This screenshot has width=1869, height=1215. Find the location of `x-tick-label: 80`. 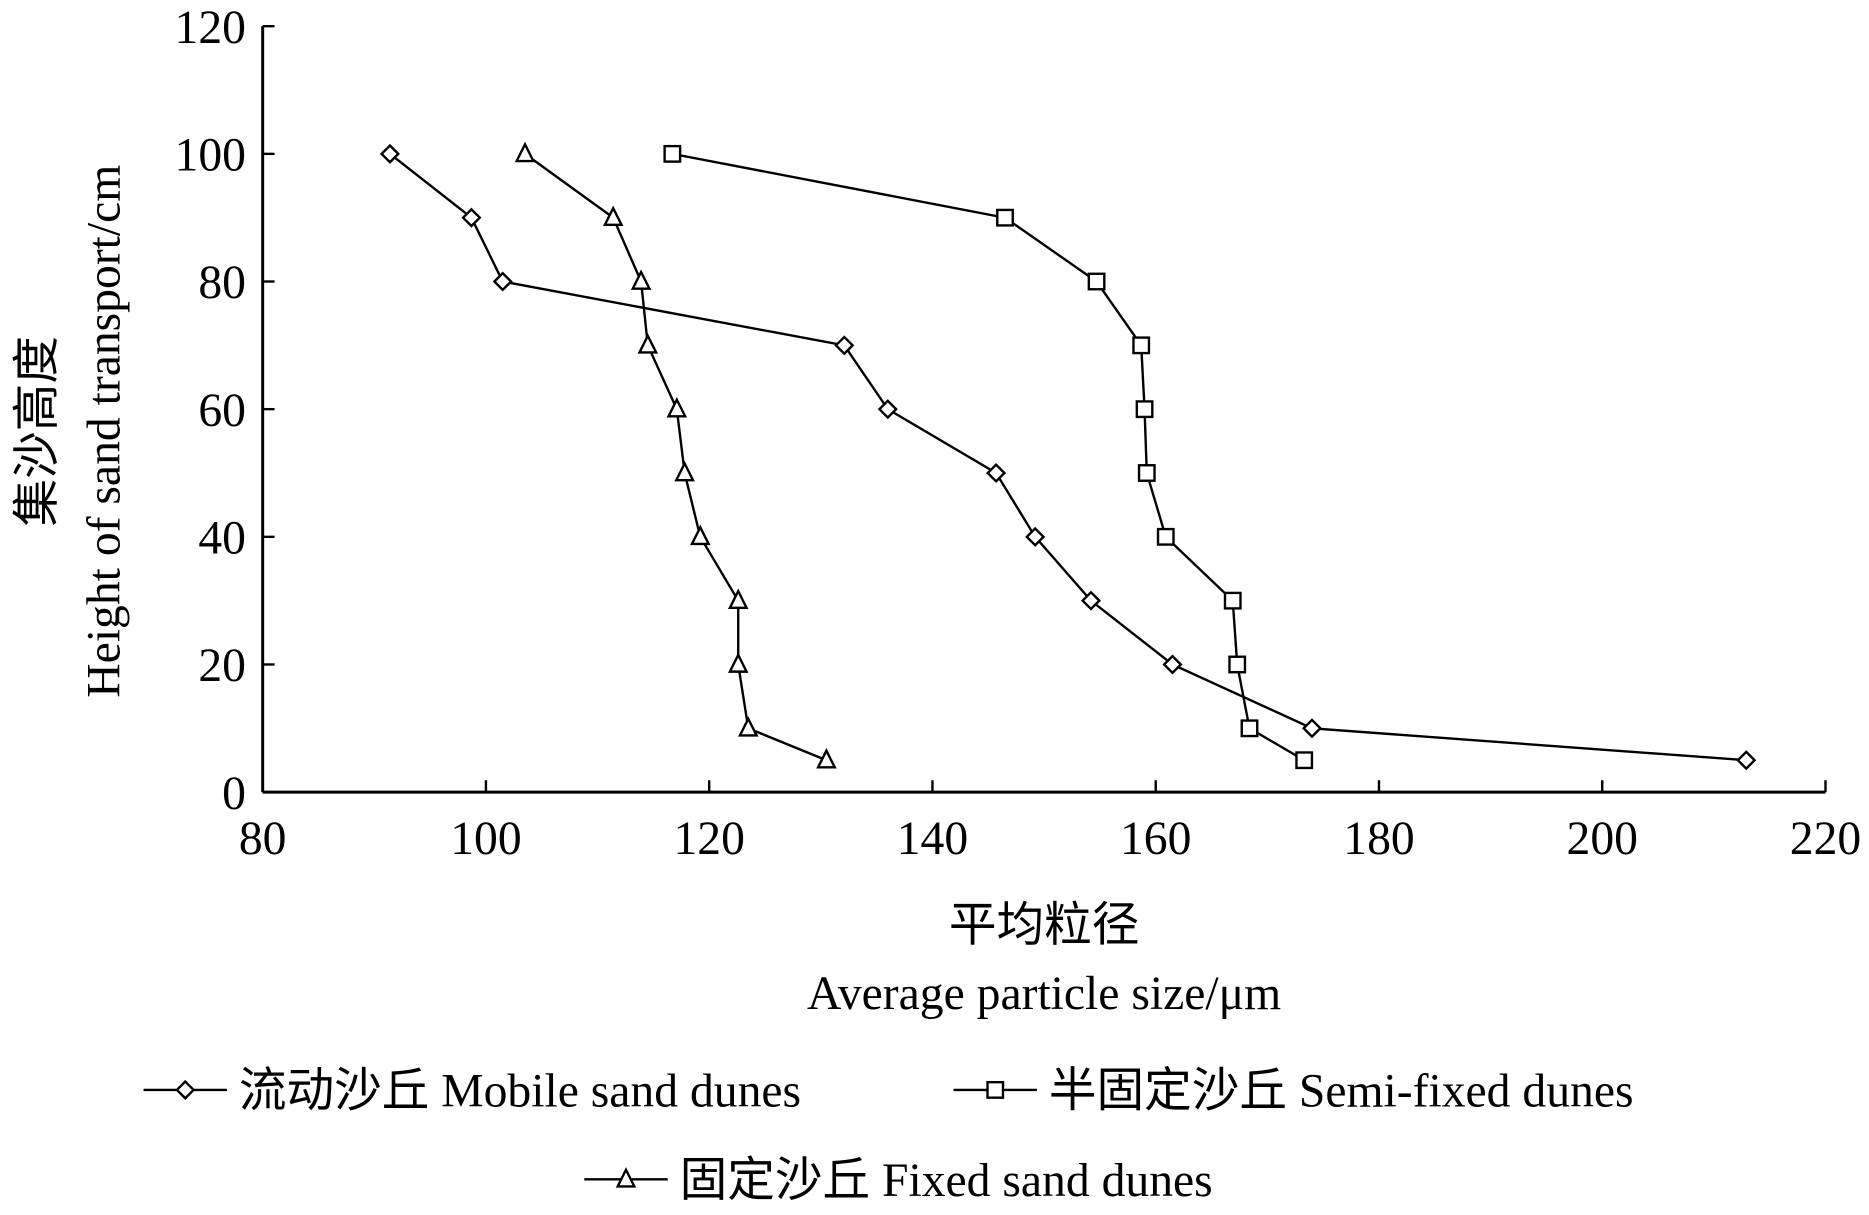

x-tick-label: 80 is located at coordinates (263, 839).